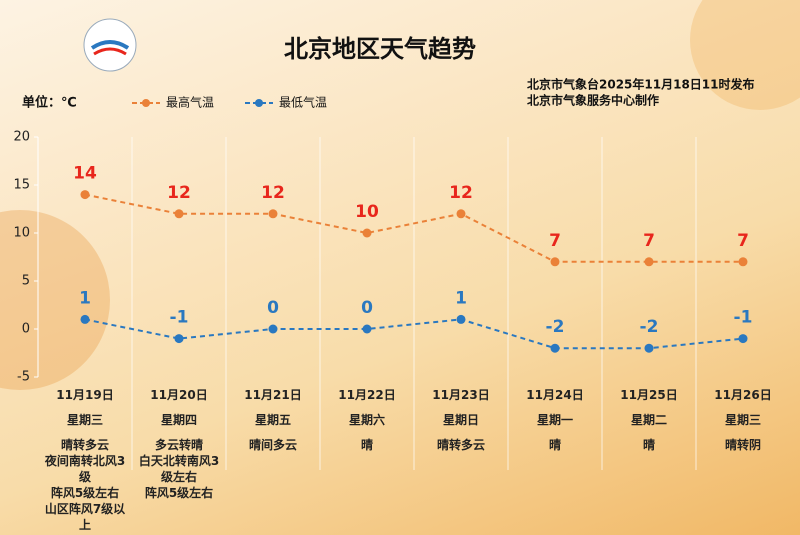 The height and width of the screenshot is (535, 800). What do you see at coordinates (85, 395) in the screenshot?
I see `date-label: 11月19日` at bounding box center [85, 395].